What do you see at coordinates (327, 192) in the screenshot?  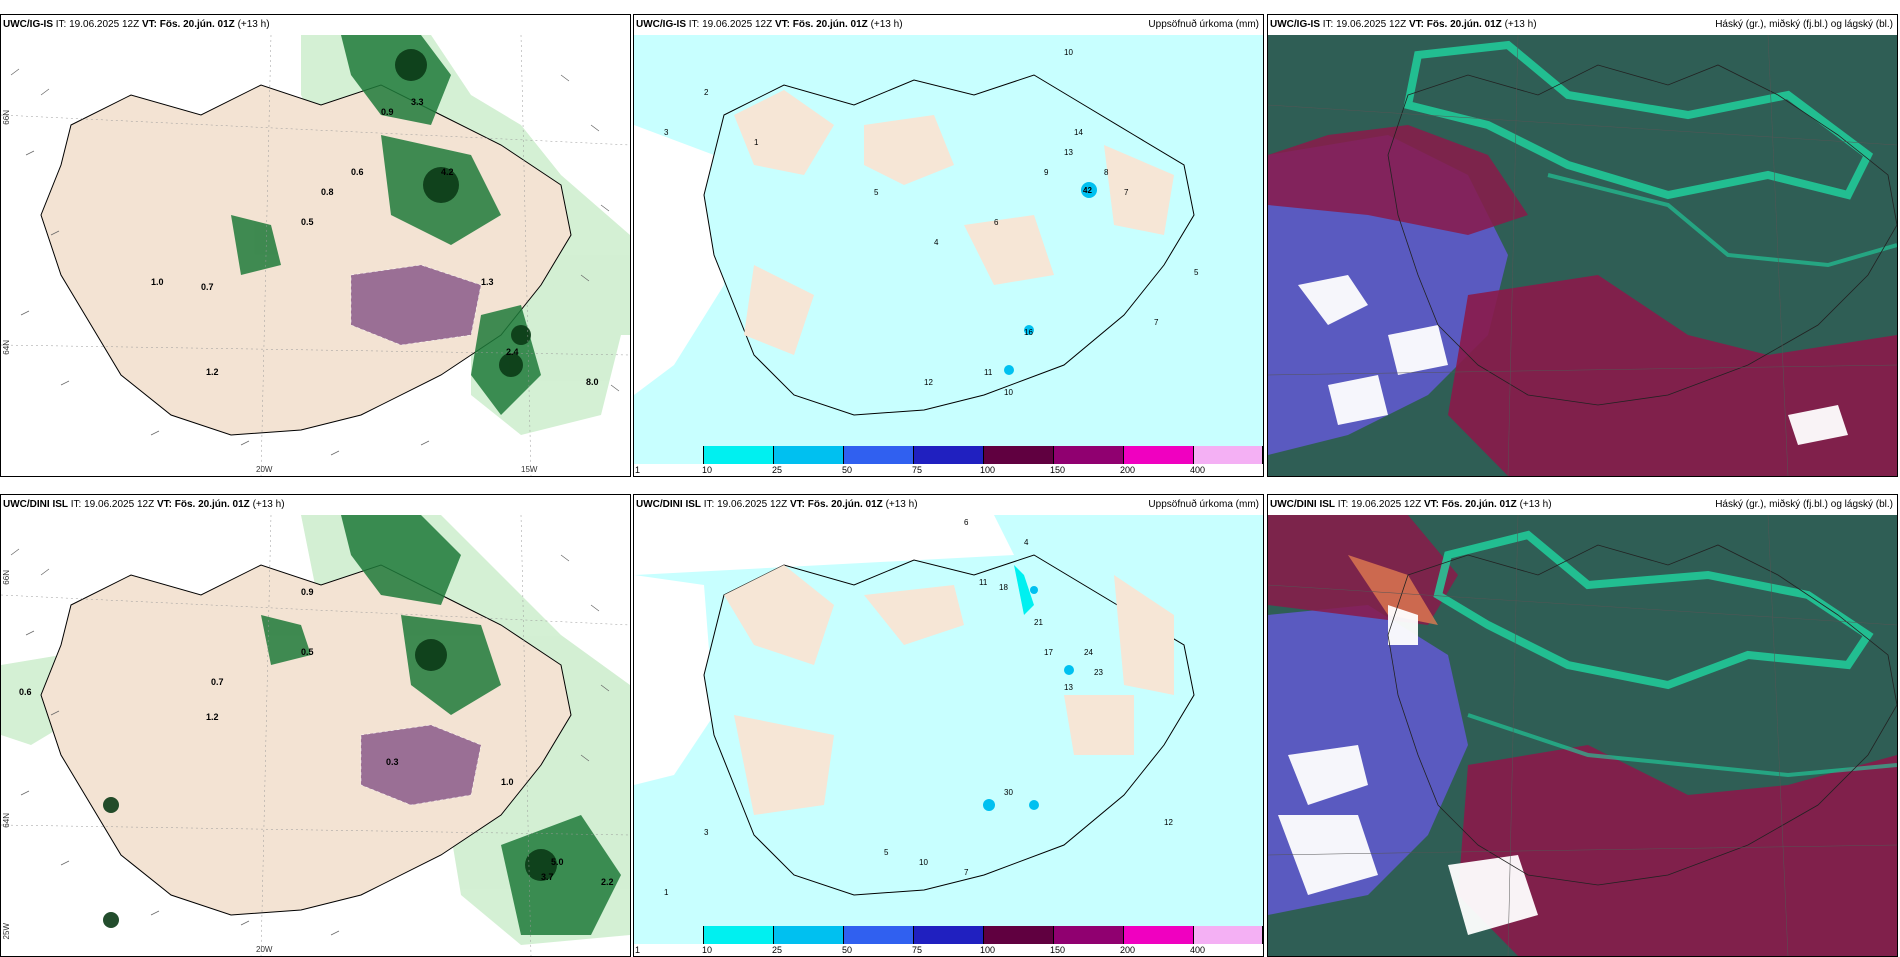 I see `rain-label: 0.8` at bounding box center [327, 192].